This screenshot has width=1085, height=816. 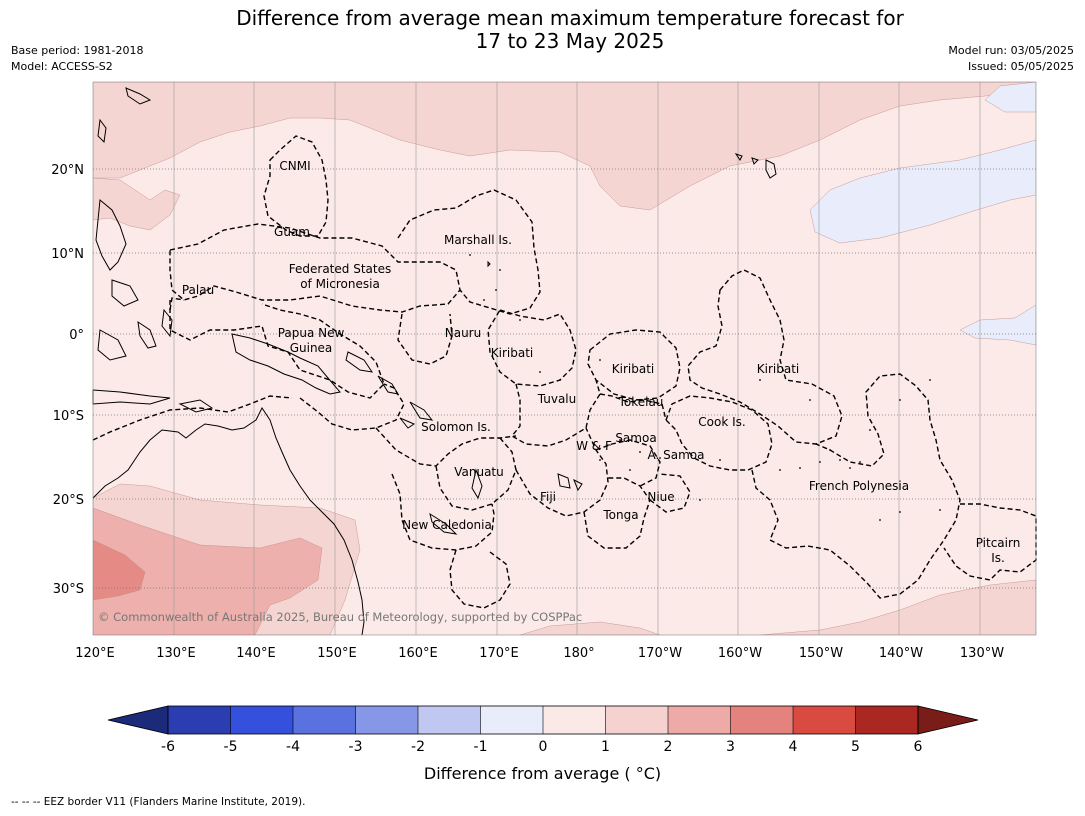 I want to click on longitude-label: 170°E, so click(x=499, y=653).